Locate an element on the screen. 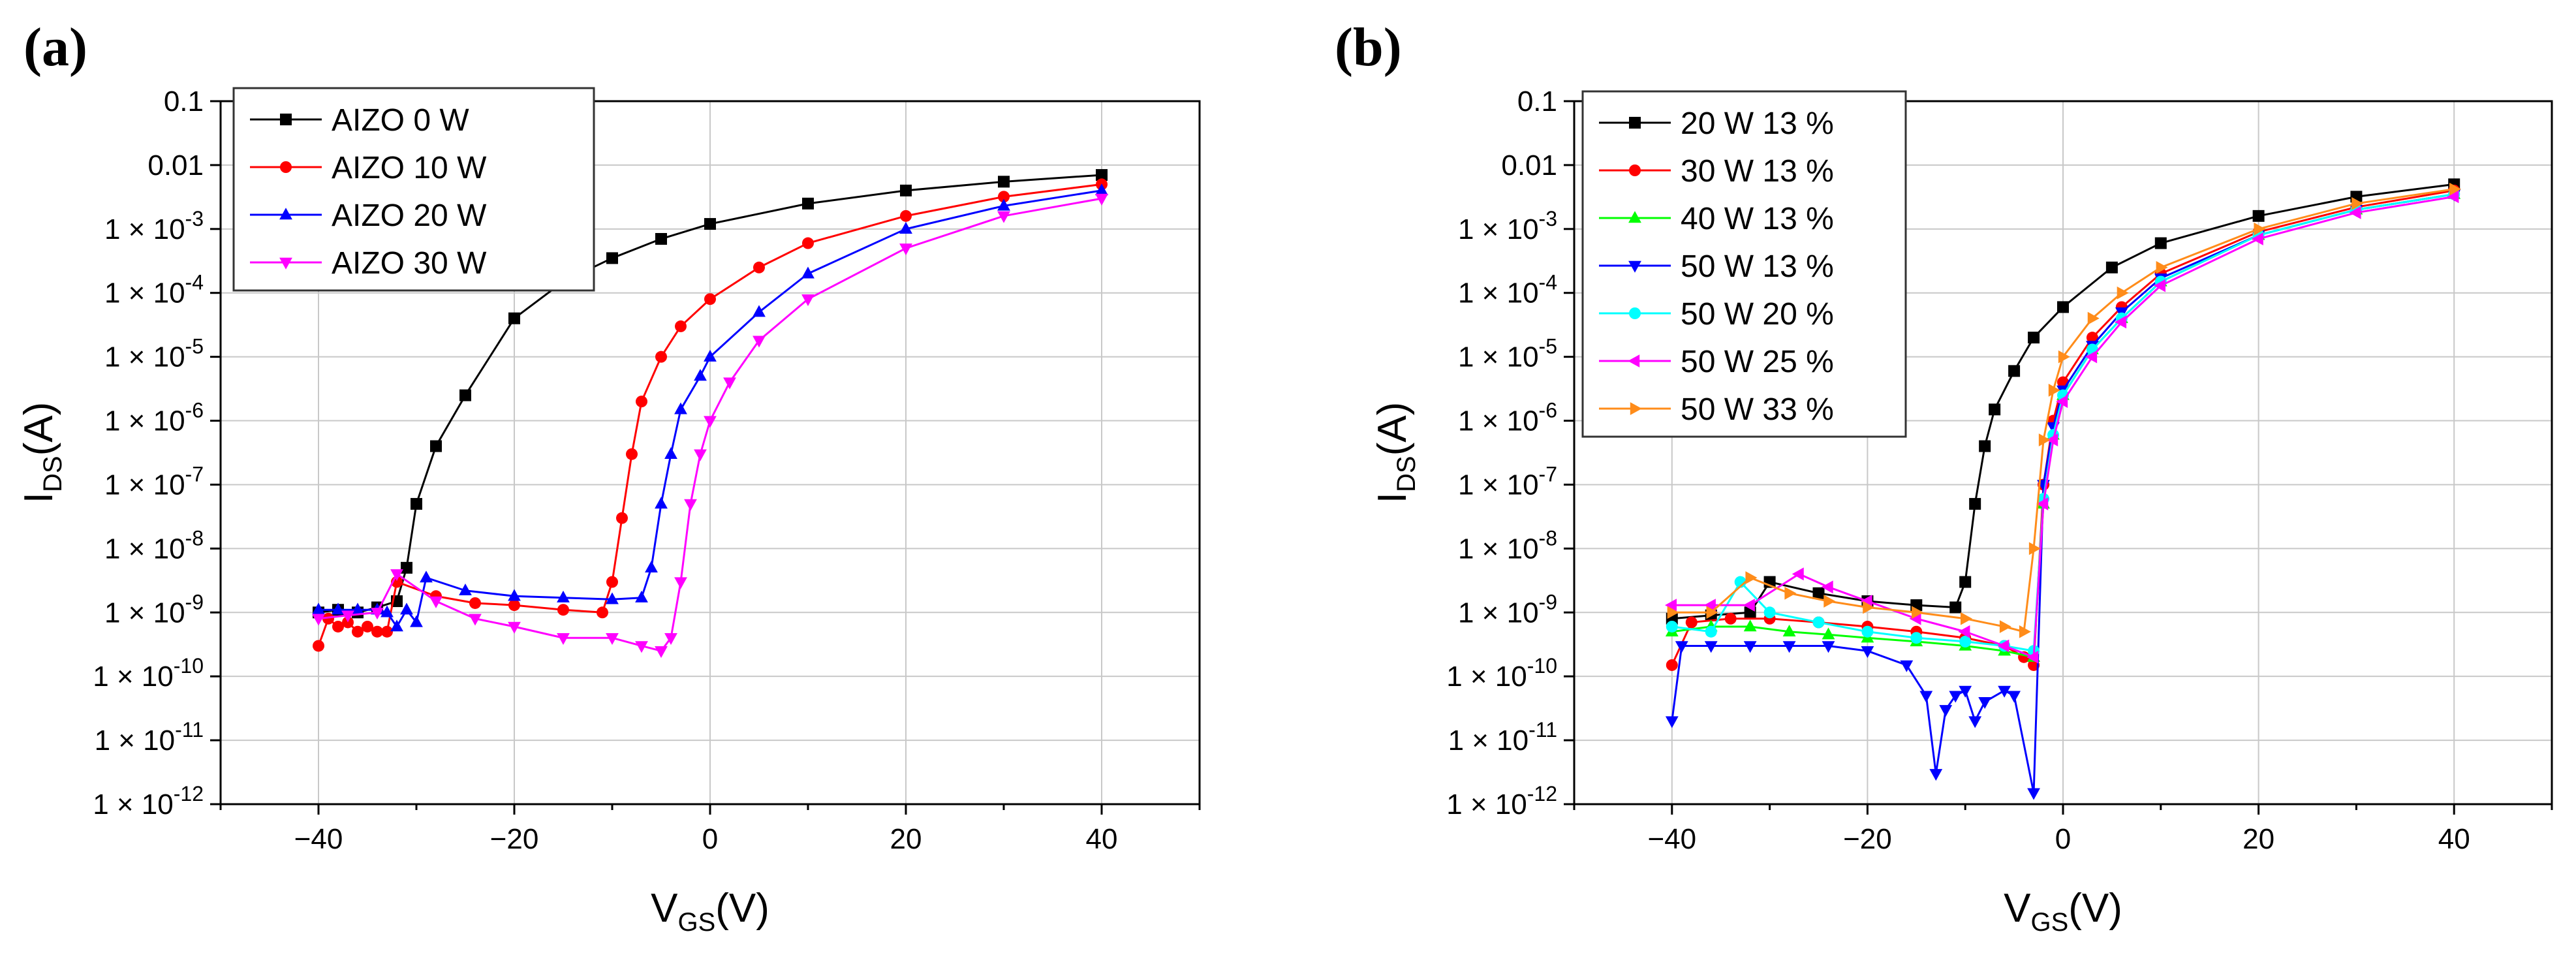 The height and width of the screenshot is (953, 2576). legend-label: AIZO 30 W is located at coordinates (409, 263).